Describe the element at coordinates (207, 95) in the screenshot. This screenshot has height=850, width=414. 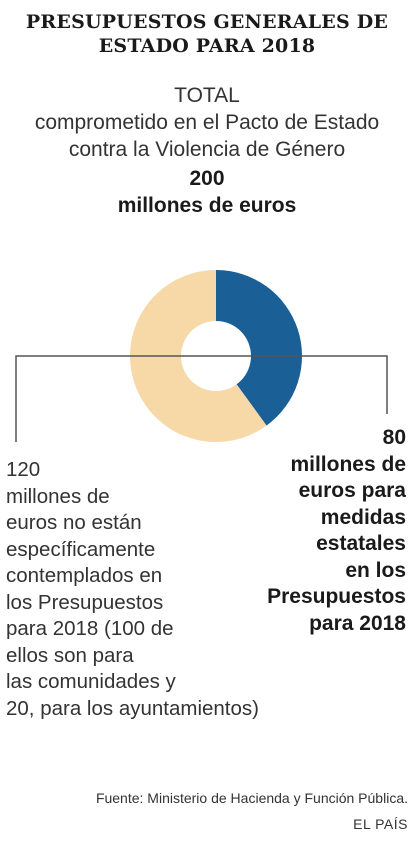
I see `total-label-line-1: TOTAL` at that location.